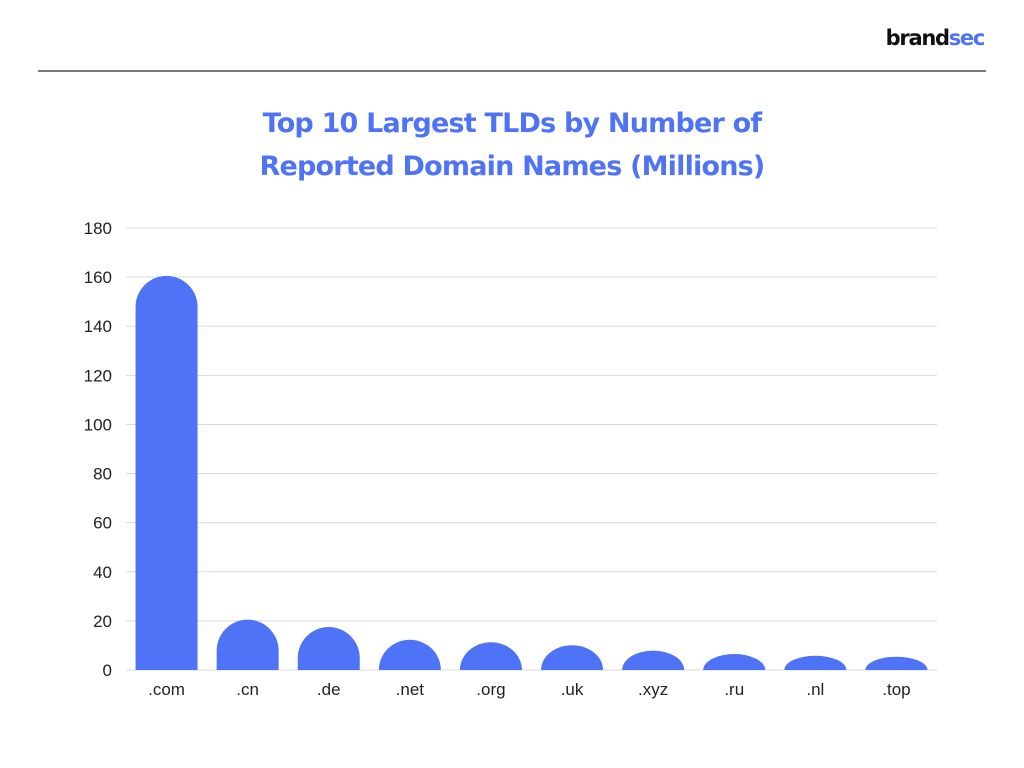 The image size is (1024, 768). I want to click on y-tick-label: 40, so click(102, 572).